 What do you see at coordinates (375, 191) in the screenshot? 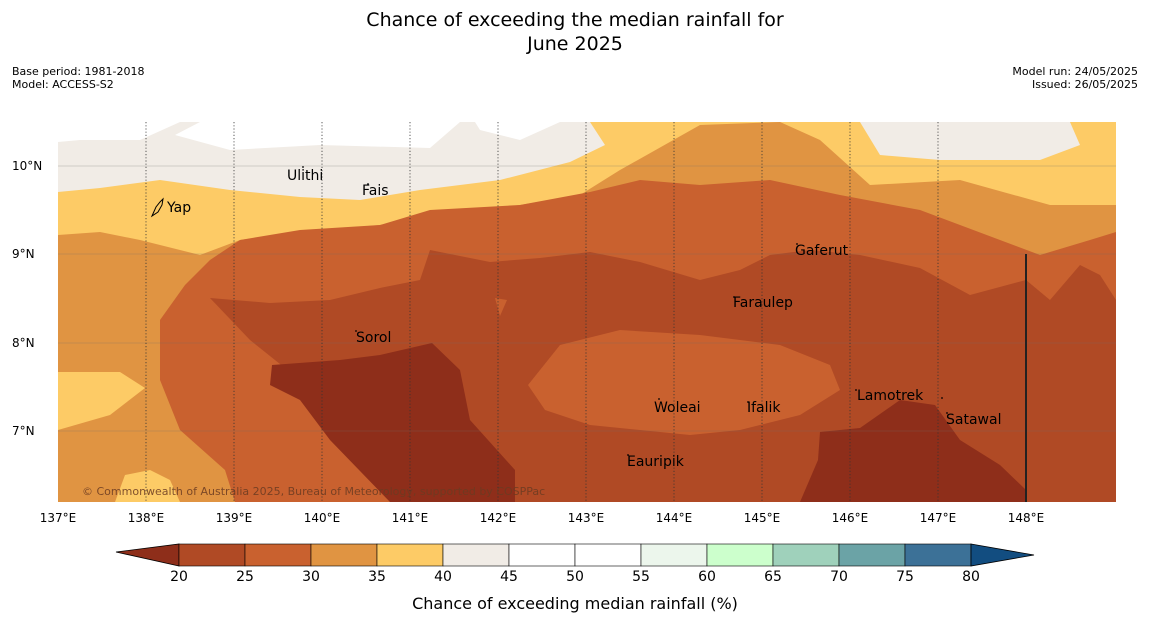
I see `place-fais: Fais` at bounding box center [375, 191].